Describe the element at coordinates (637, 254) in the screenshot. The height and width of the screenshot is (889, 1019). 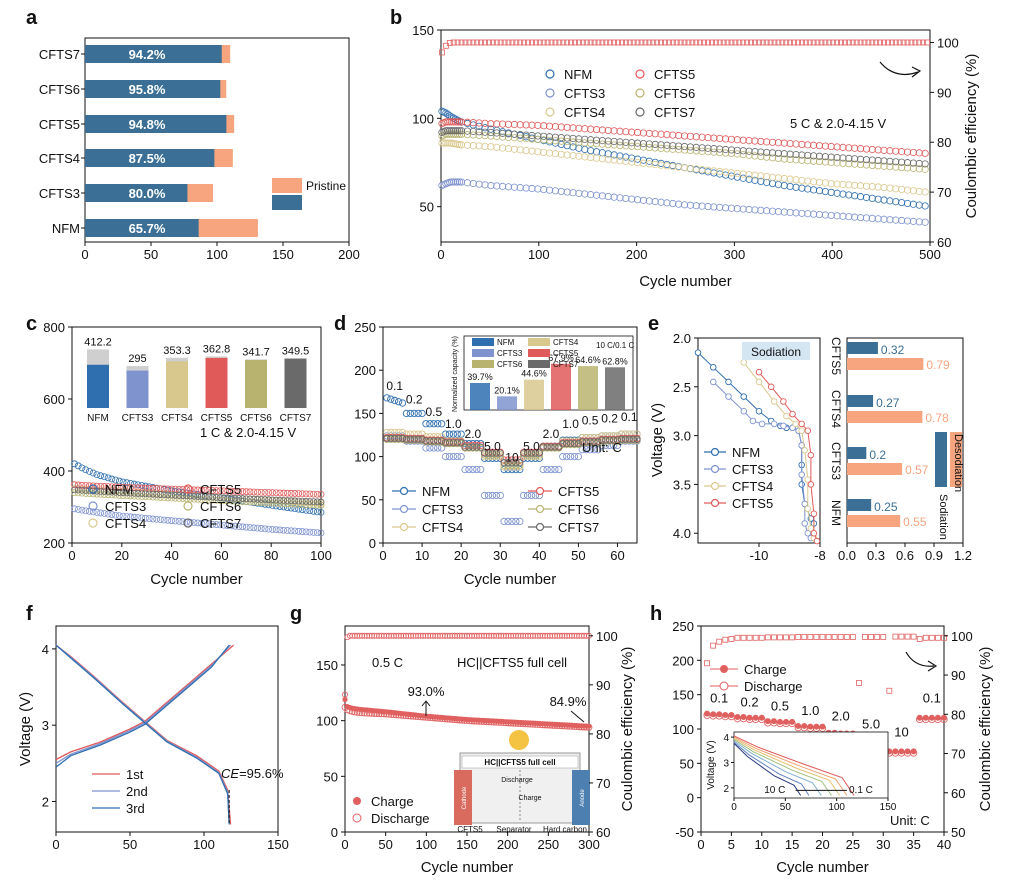
I see `panel-b-x-tick-label: 200` at that location.